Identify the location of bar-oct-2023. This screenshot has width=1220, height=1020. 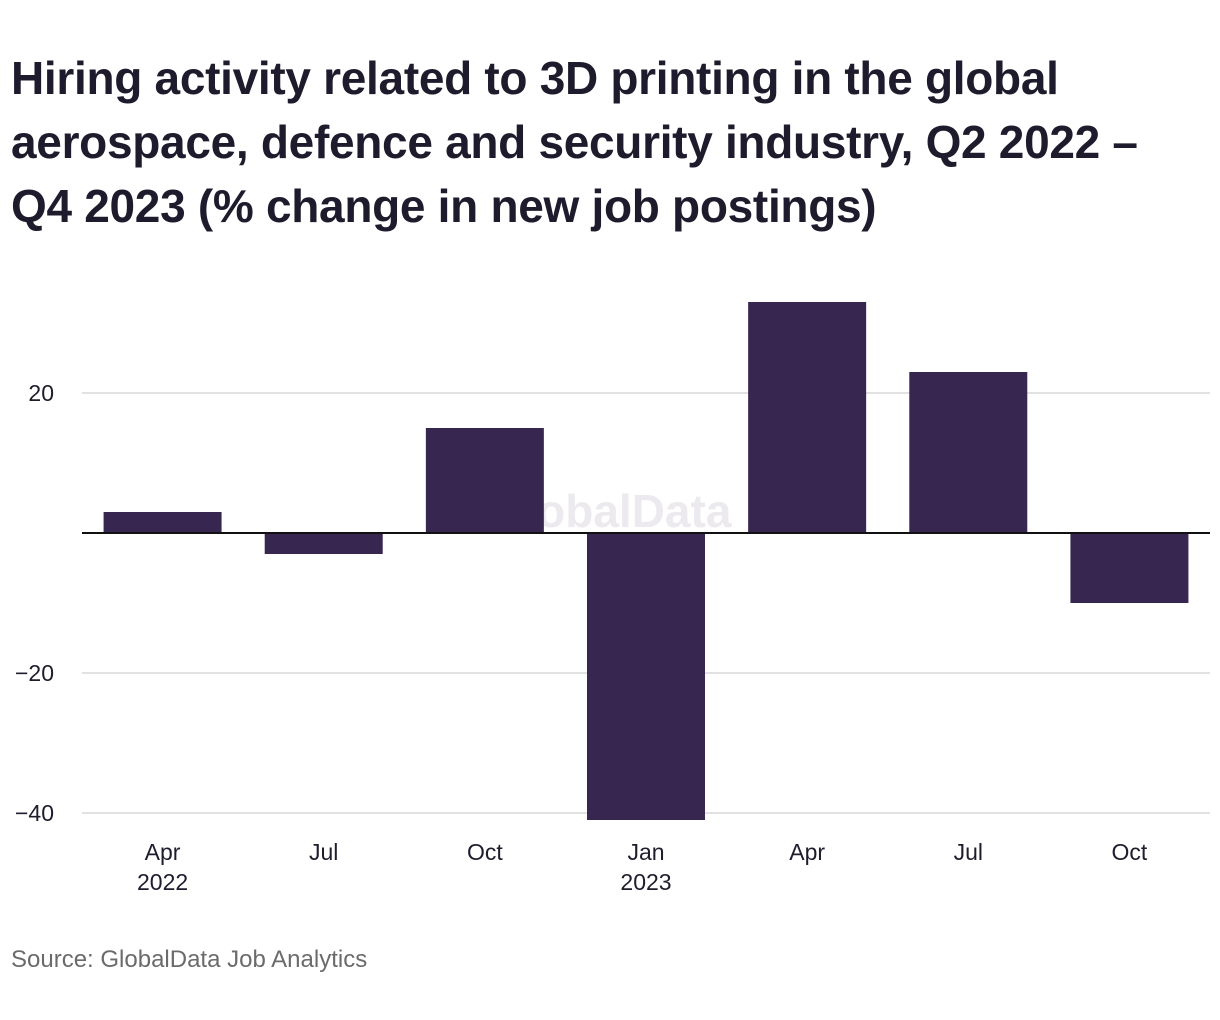
(1129, 568).